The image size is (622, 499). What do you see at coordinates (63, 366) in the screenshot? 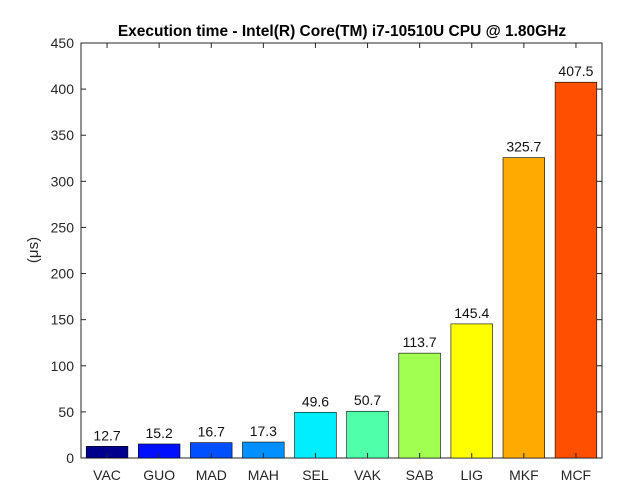
I see `y-tick-label: 100` at bounding box center [63, 366].